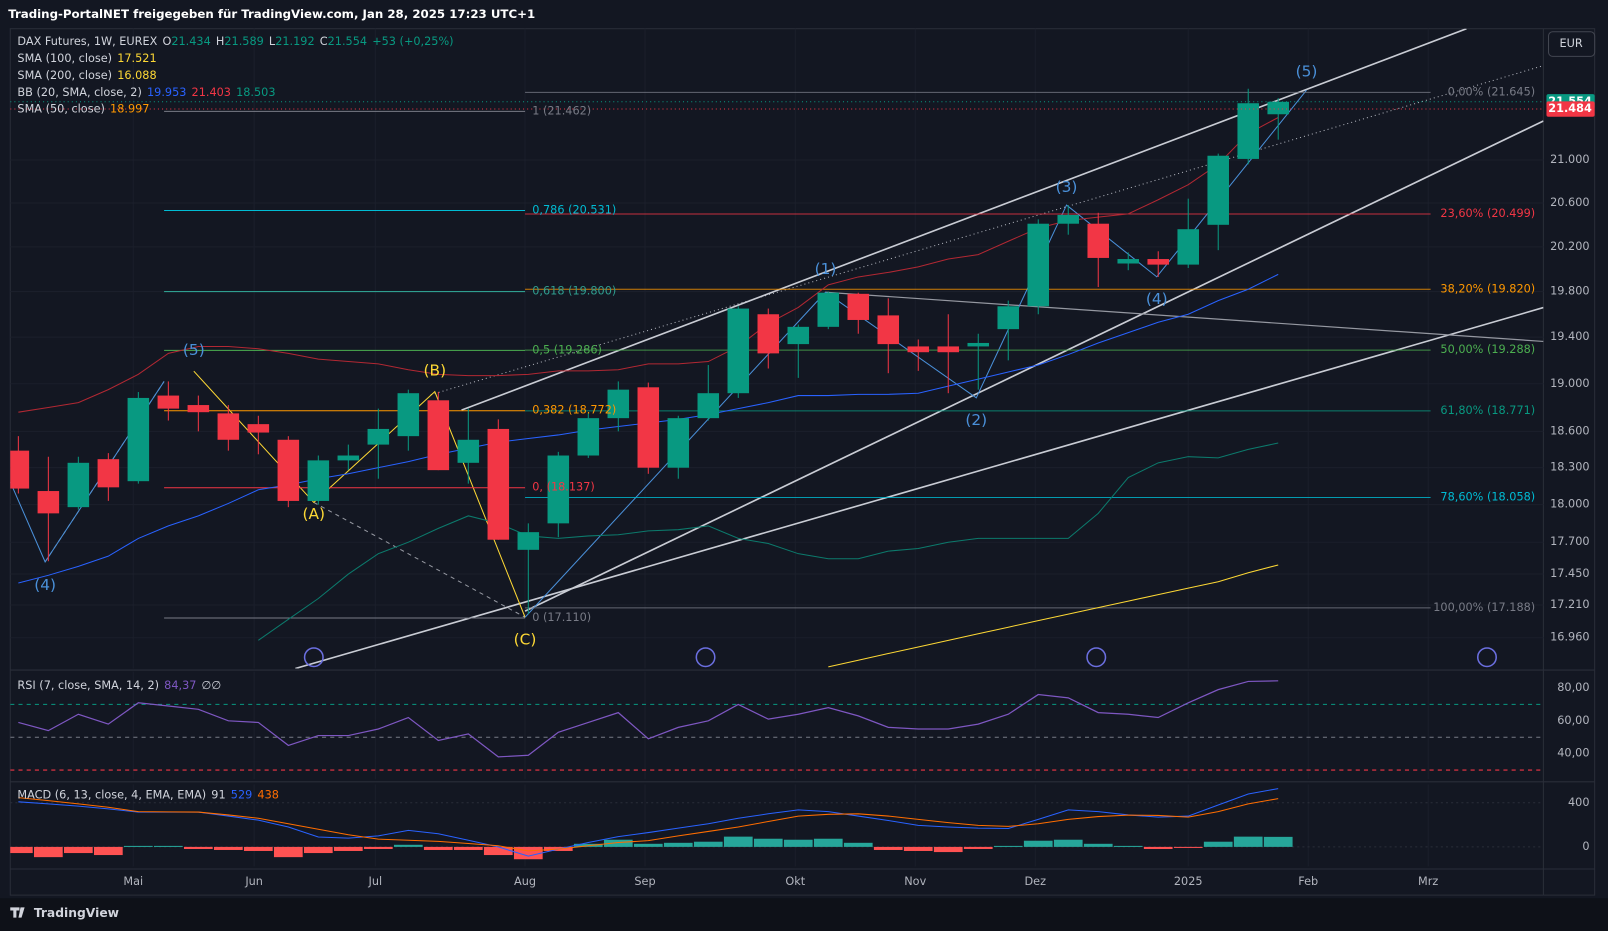  I want to click on fib-label: 50,00% (19.288), so click(1487, 349).